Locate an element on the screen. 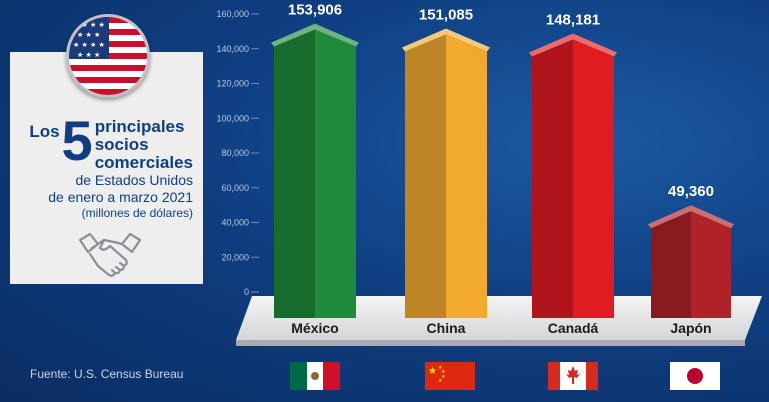 The width and height of the screenshot is (769, 402). y-tick-label: 140,000 is located at coordinates (232, 49).